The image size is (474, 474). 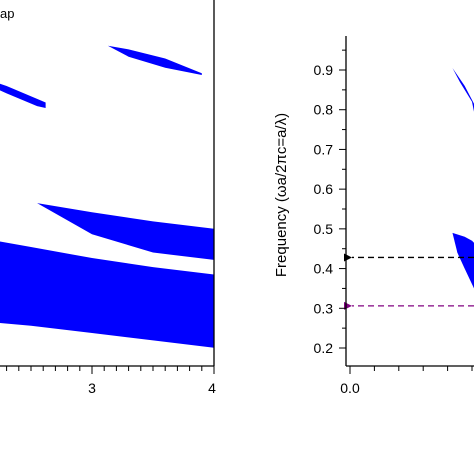 I want to click on right-y-ticks: 0.2 0.3 0.4 0.5 0.6 0.7 0.8 0.9, so click(x=330, y=202).